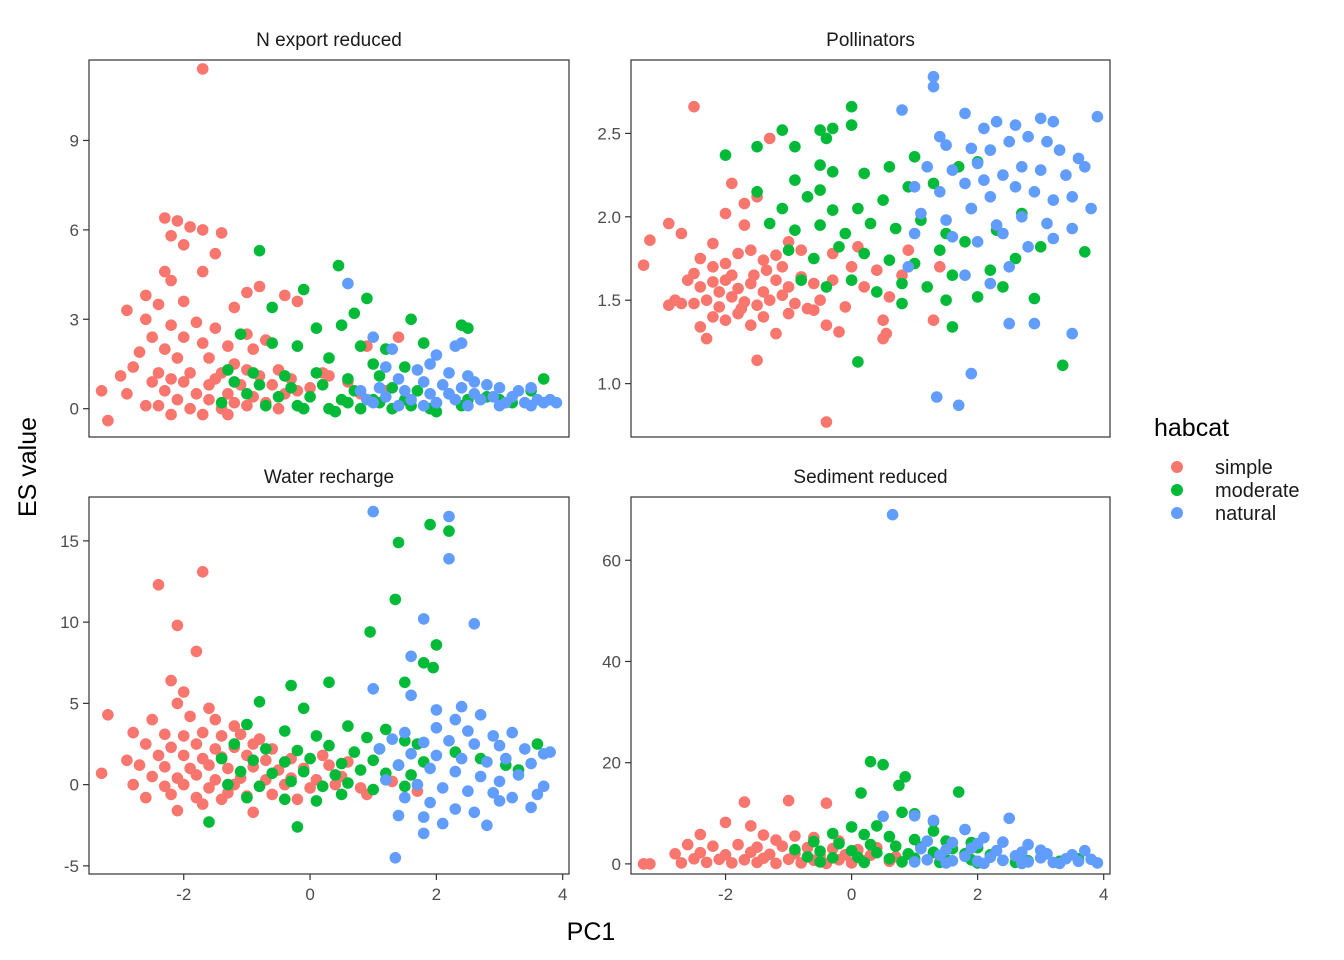  Describe the element at coordinates (74, 703) in the screenshot. I see `y-tick-label: 5` at that location.